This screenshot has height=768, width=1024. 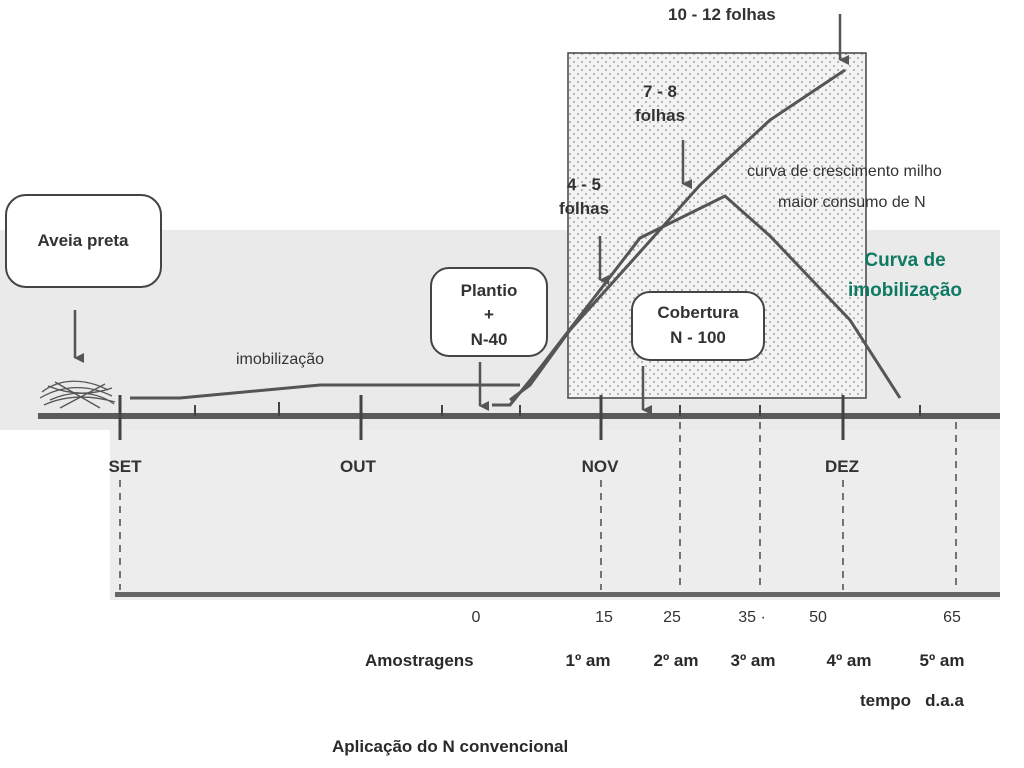 I want to click on immobilization-curve-label-2: imobilização, so click(x=905, y=290).